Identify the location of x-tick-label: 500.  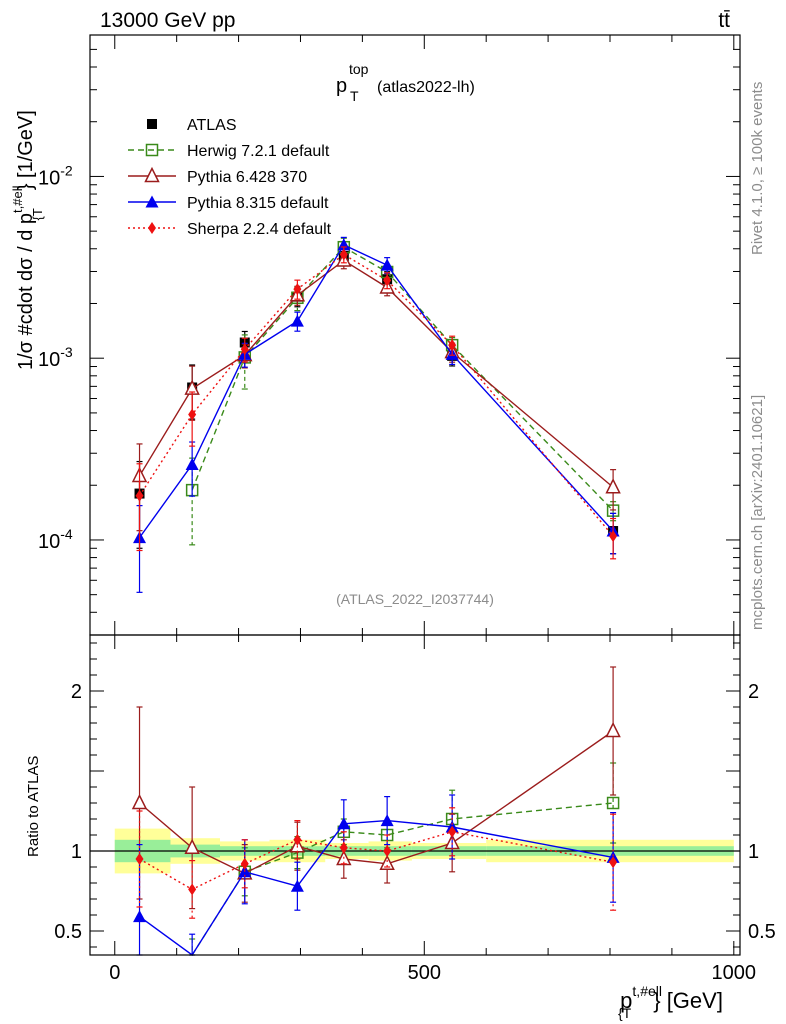
(424, 973).